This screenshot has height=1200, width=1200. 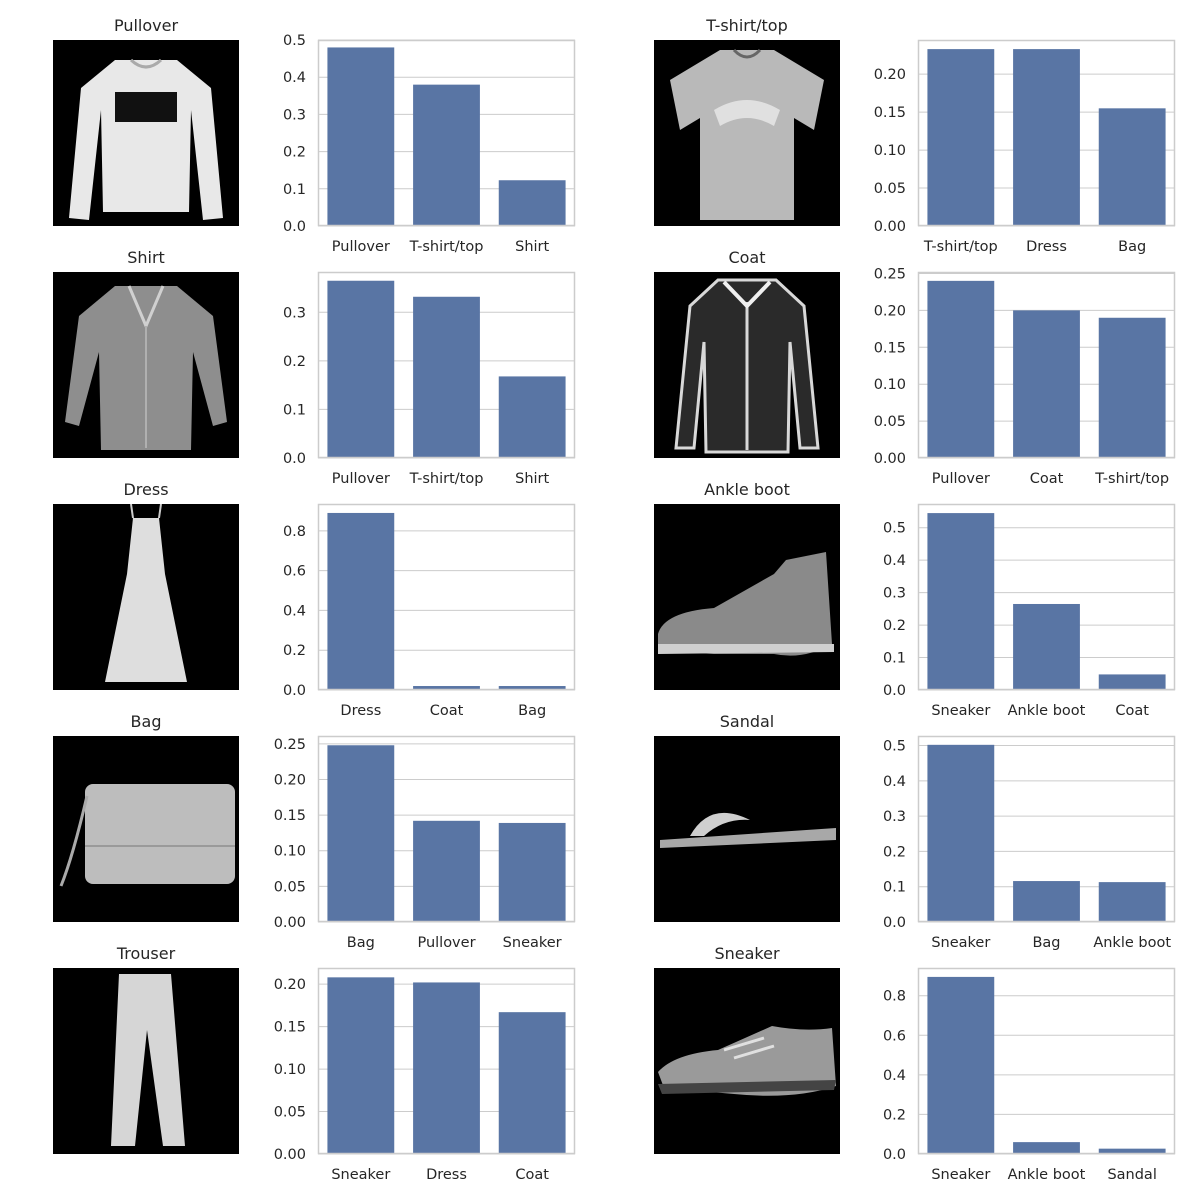 What do you see at coordinates (146, 365) in the screenshot?
I see `shirt-image` at bounding box center [146, 365].